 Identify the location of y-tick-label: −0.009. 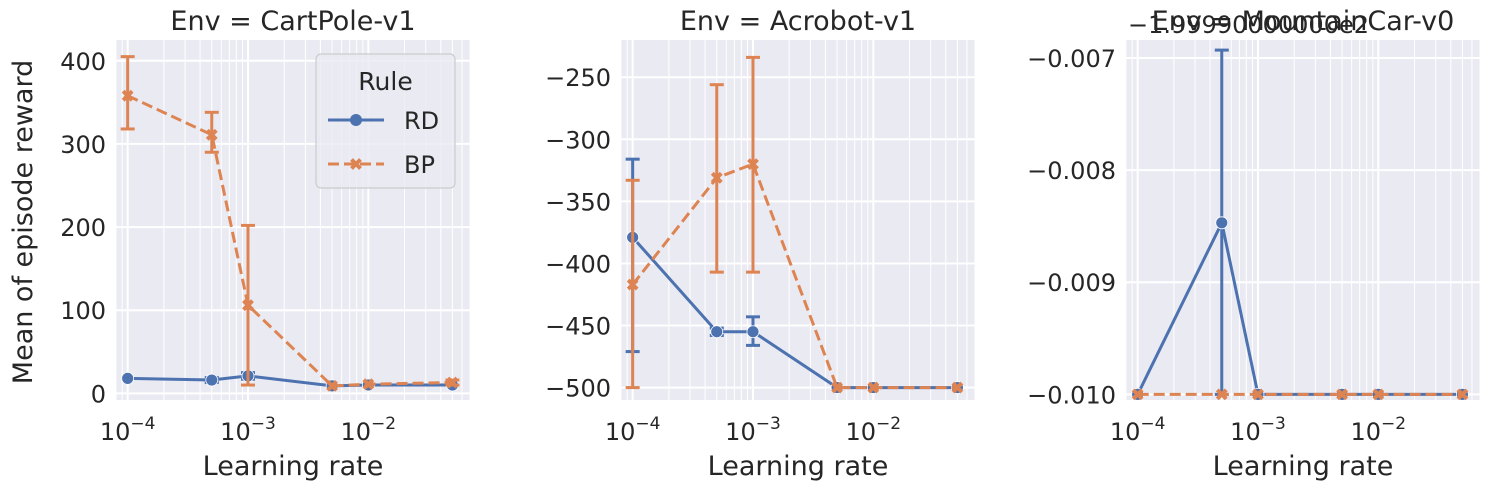
(1071, 283).